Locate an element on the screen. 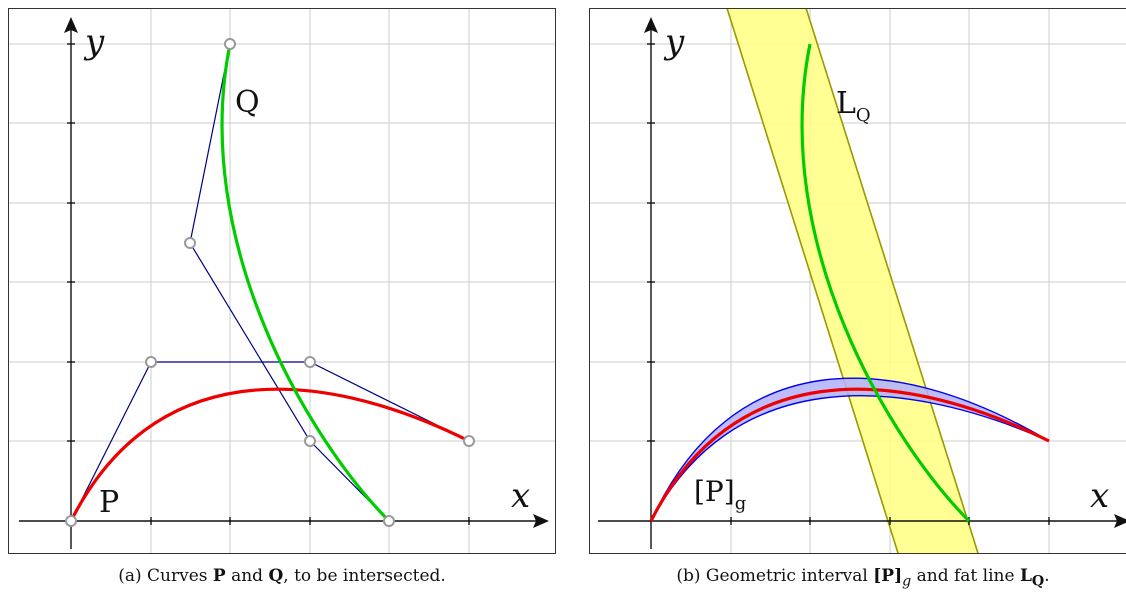  caption-b-lq: L is located at coordinates (1025, 576).